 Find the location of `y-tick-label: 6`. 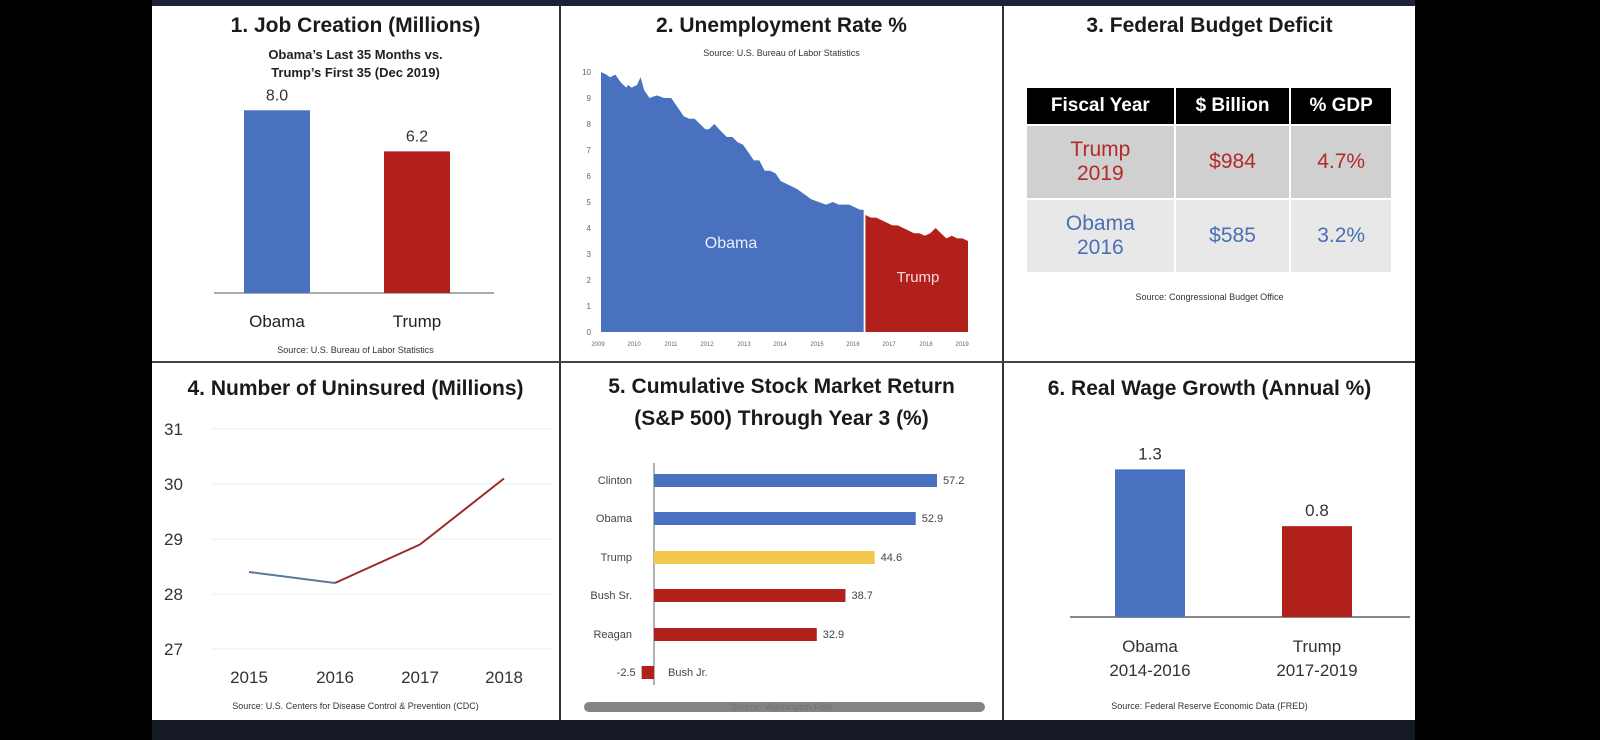

y-tick-label: 6 is located at coordinates (589, 176).